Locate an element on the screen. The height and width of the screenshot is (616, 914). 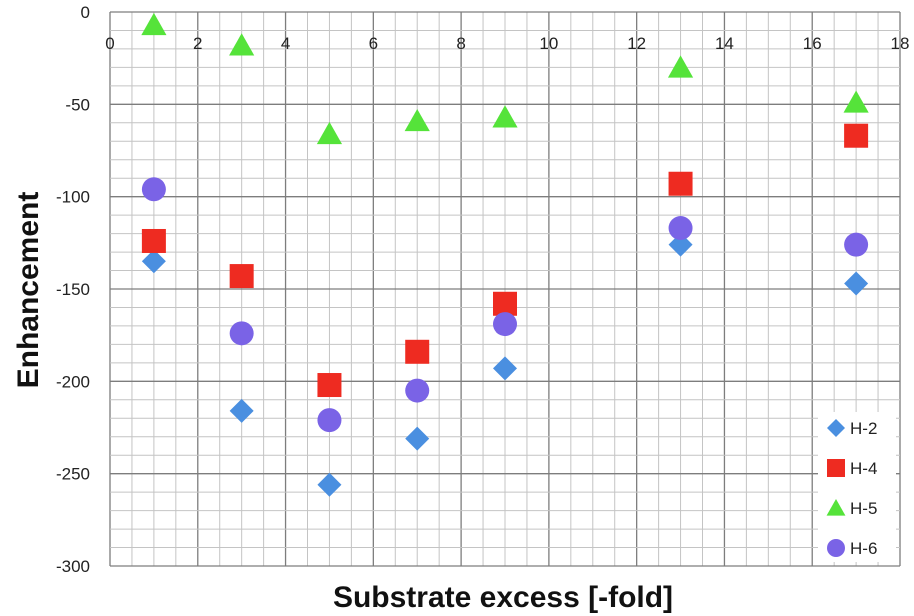
x-tick-label: 12 is located at coordinates (636, 43).